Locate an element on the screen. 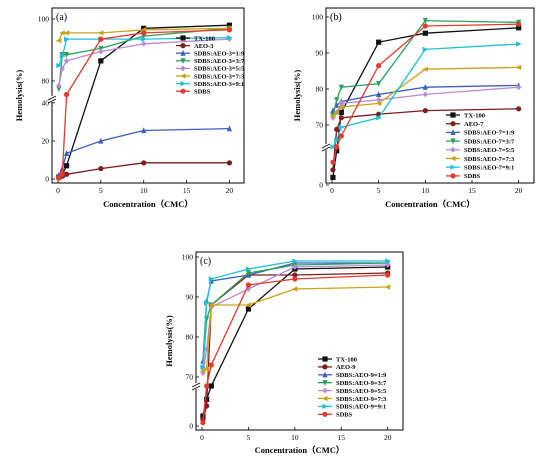 This screenshot has height=461, width=550. legend-entry-label: SDBS:AEO-9=3:7 is located at coordinates (361, 383).